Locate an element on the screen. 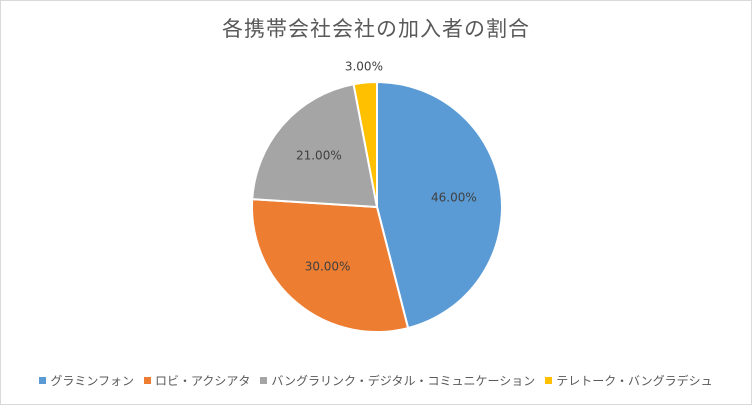 This screenshot has width=752, height=405. data-label-2: 21.00% is located at coordinates (319, 156).